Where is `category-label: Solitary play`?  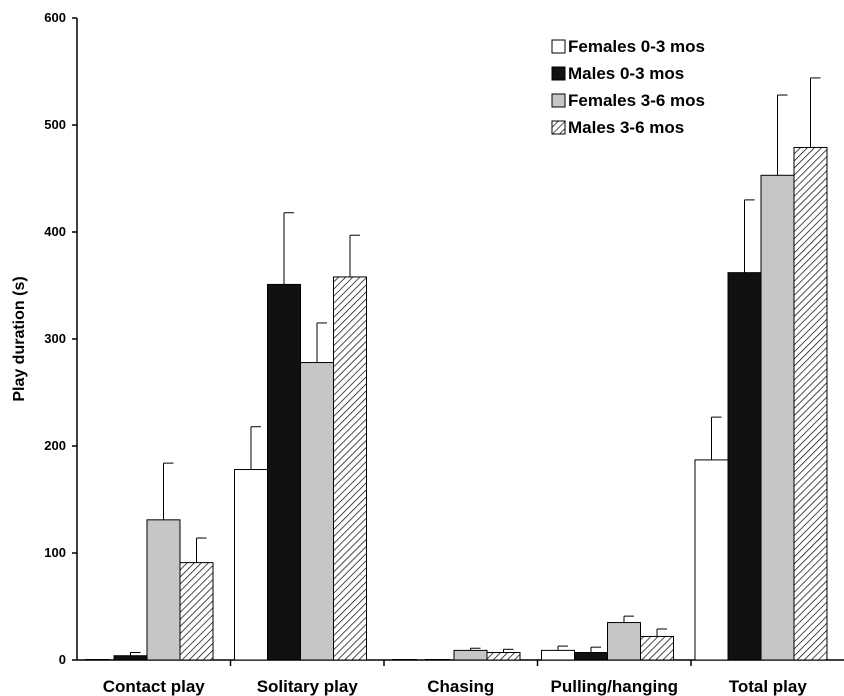
category-label: Solitary play is located at coordinates (308, 686).